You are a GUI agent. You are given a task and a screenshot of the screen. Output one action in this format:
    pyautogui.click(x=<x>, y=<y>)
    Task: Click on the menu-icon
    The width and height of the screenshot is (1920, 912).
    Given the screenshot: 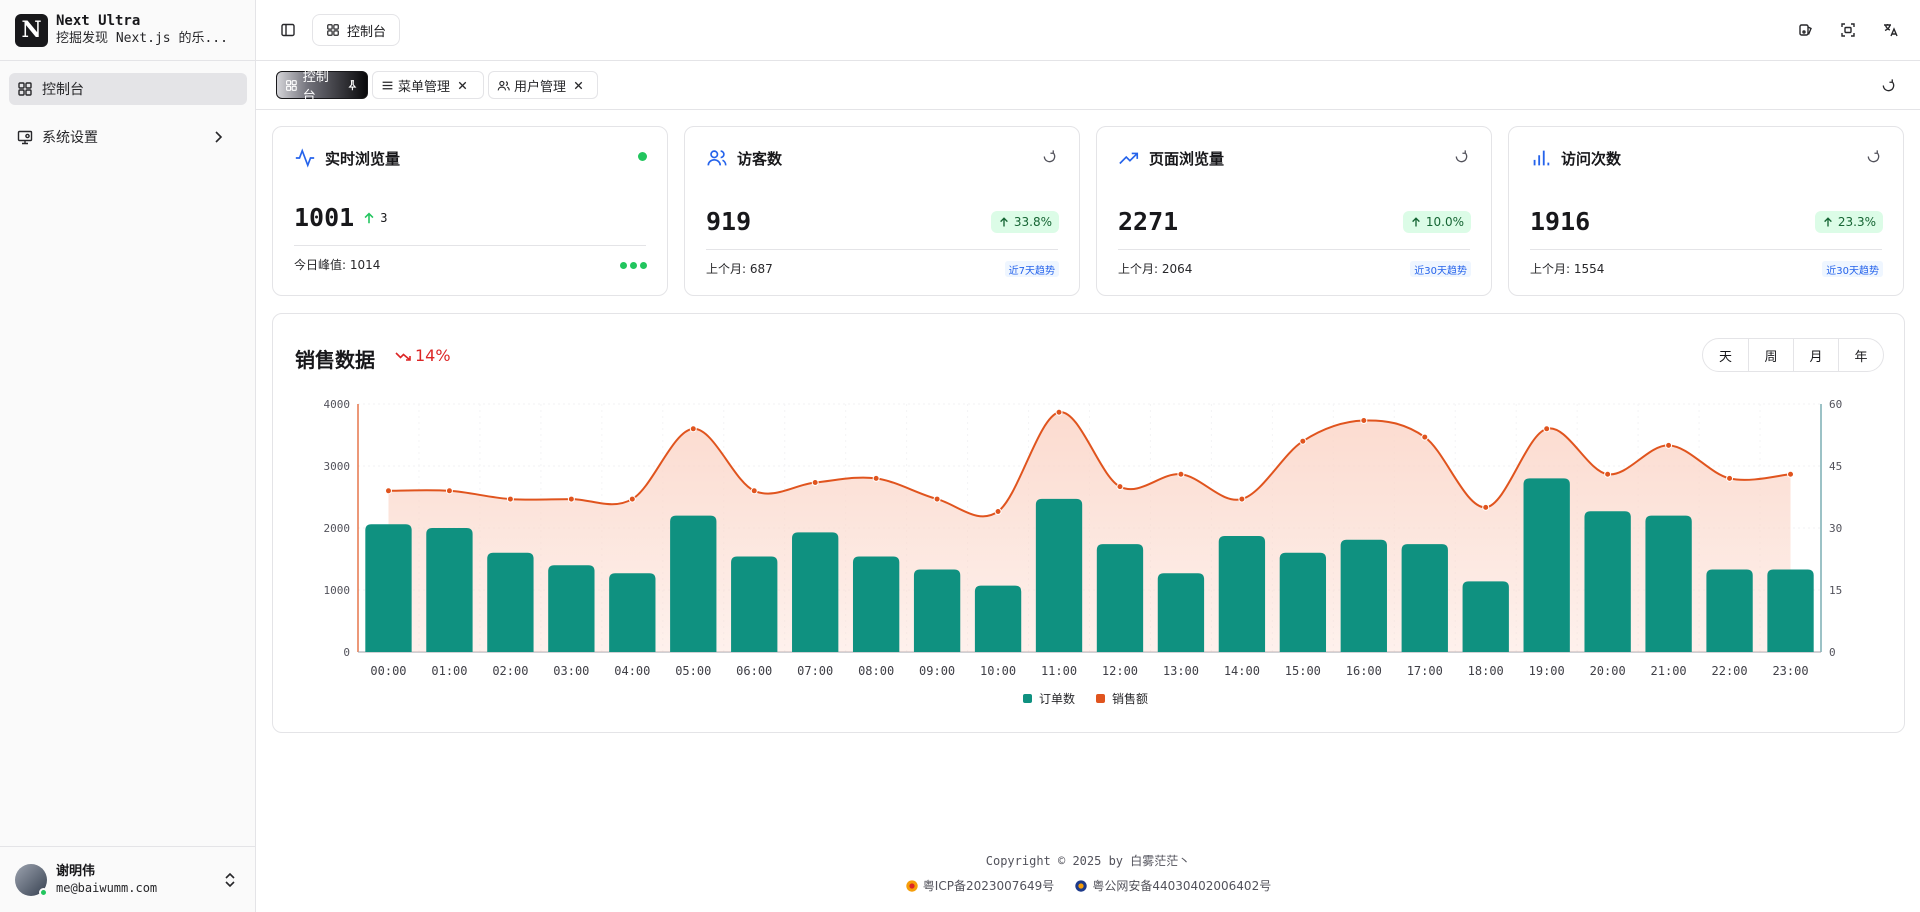 What is the action you would take?
    pyautogui.click(x=387, y=85)
    